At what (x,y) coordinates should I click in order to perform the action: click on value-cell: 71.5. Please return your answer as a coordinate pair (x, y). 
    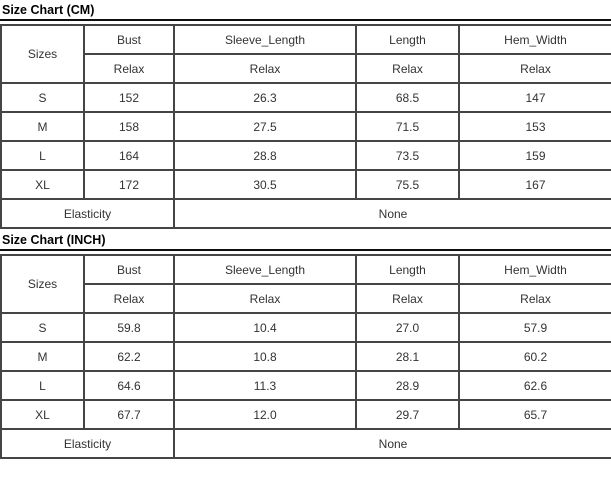
    Looking at the image, I should click on (407, 126).